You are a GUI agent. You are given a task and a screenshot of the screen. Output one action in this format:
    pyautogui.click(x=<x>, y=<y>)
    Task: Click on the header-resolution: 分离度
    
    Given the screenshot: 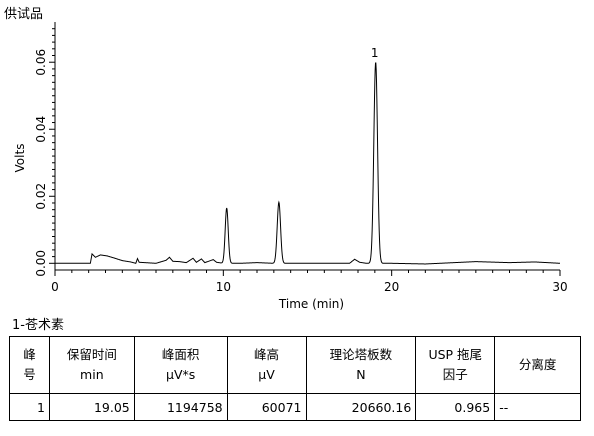 What is the action you would take?
    pyautogui.click(x=537, y=365)
    